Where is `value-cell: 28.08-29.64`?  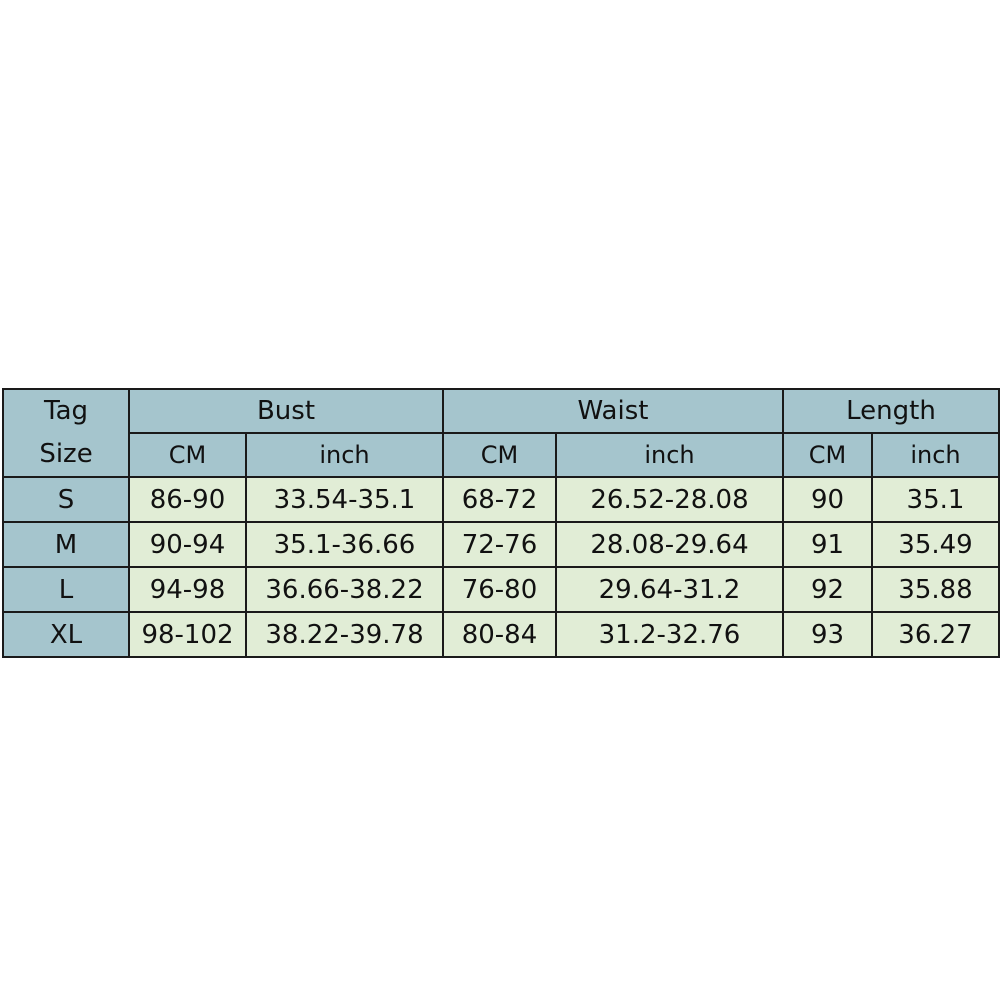 value-cell: 28.08-29.64 is located at coordinates (669, 544).